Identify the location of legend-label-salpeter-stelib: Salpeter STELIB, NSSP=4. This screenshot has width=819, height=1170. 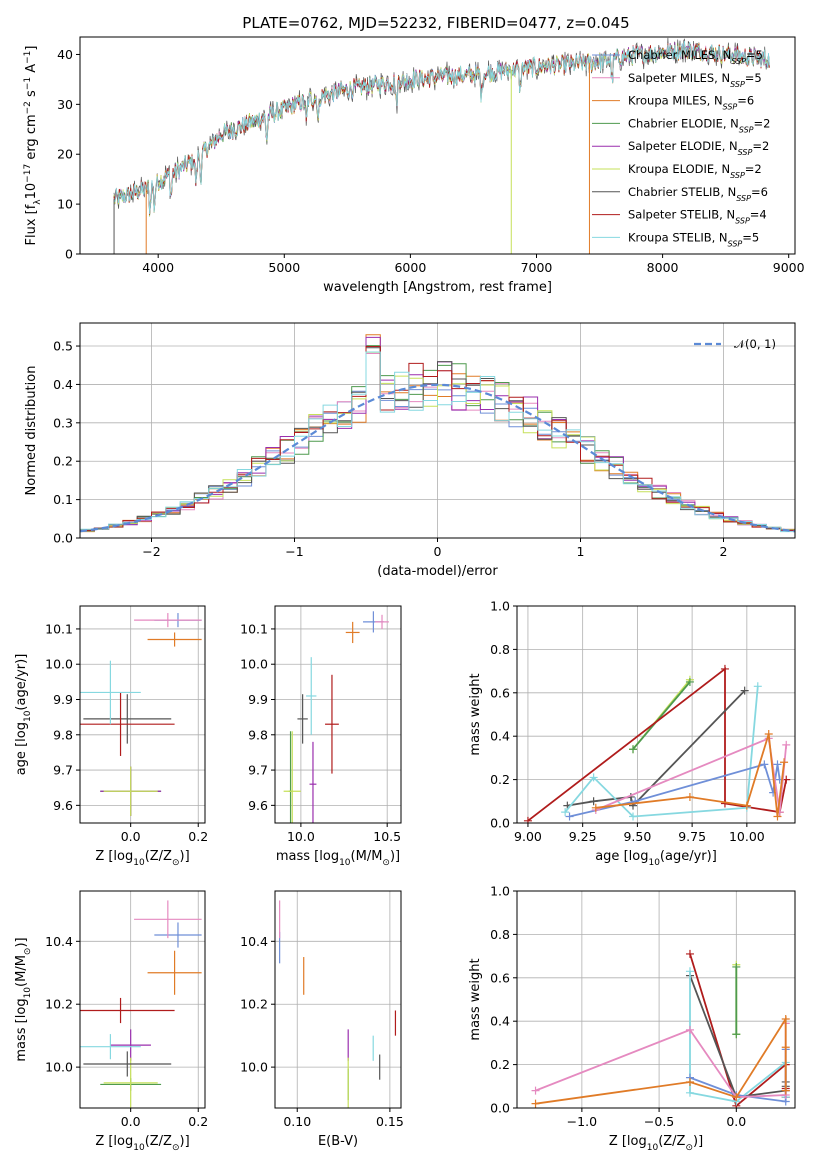
(697, 217).